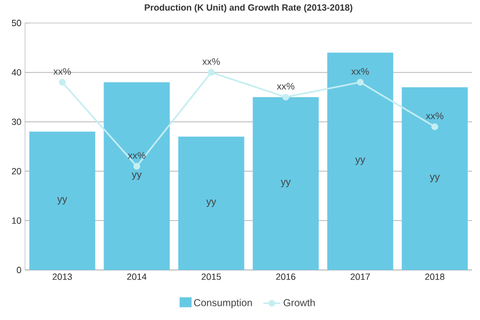  What do you see at coordinates (286, 277) in the screenshot?
I see `x-tick-label: 2016` at bounding box center [286, 277].